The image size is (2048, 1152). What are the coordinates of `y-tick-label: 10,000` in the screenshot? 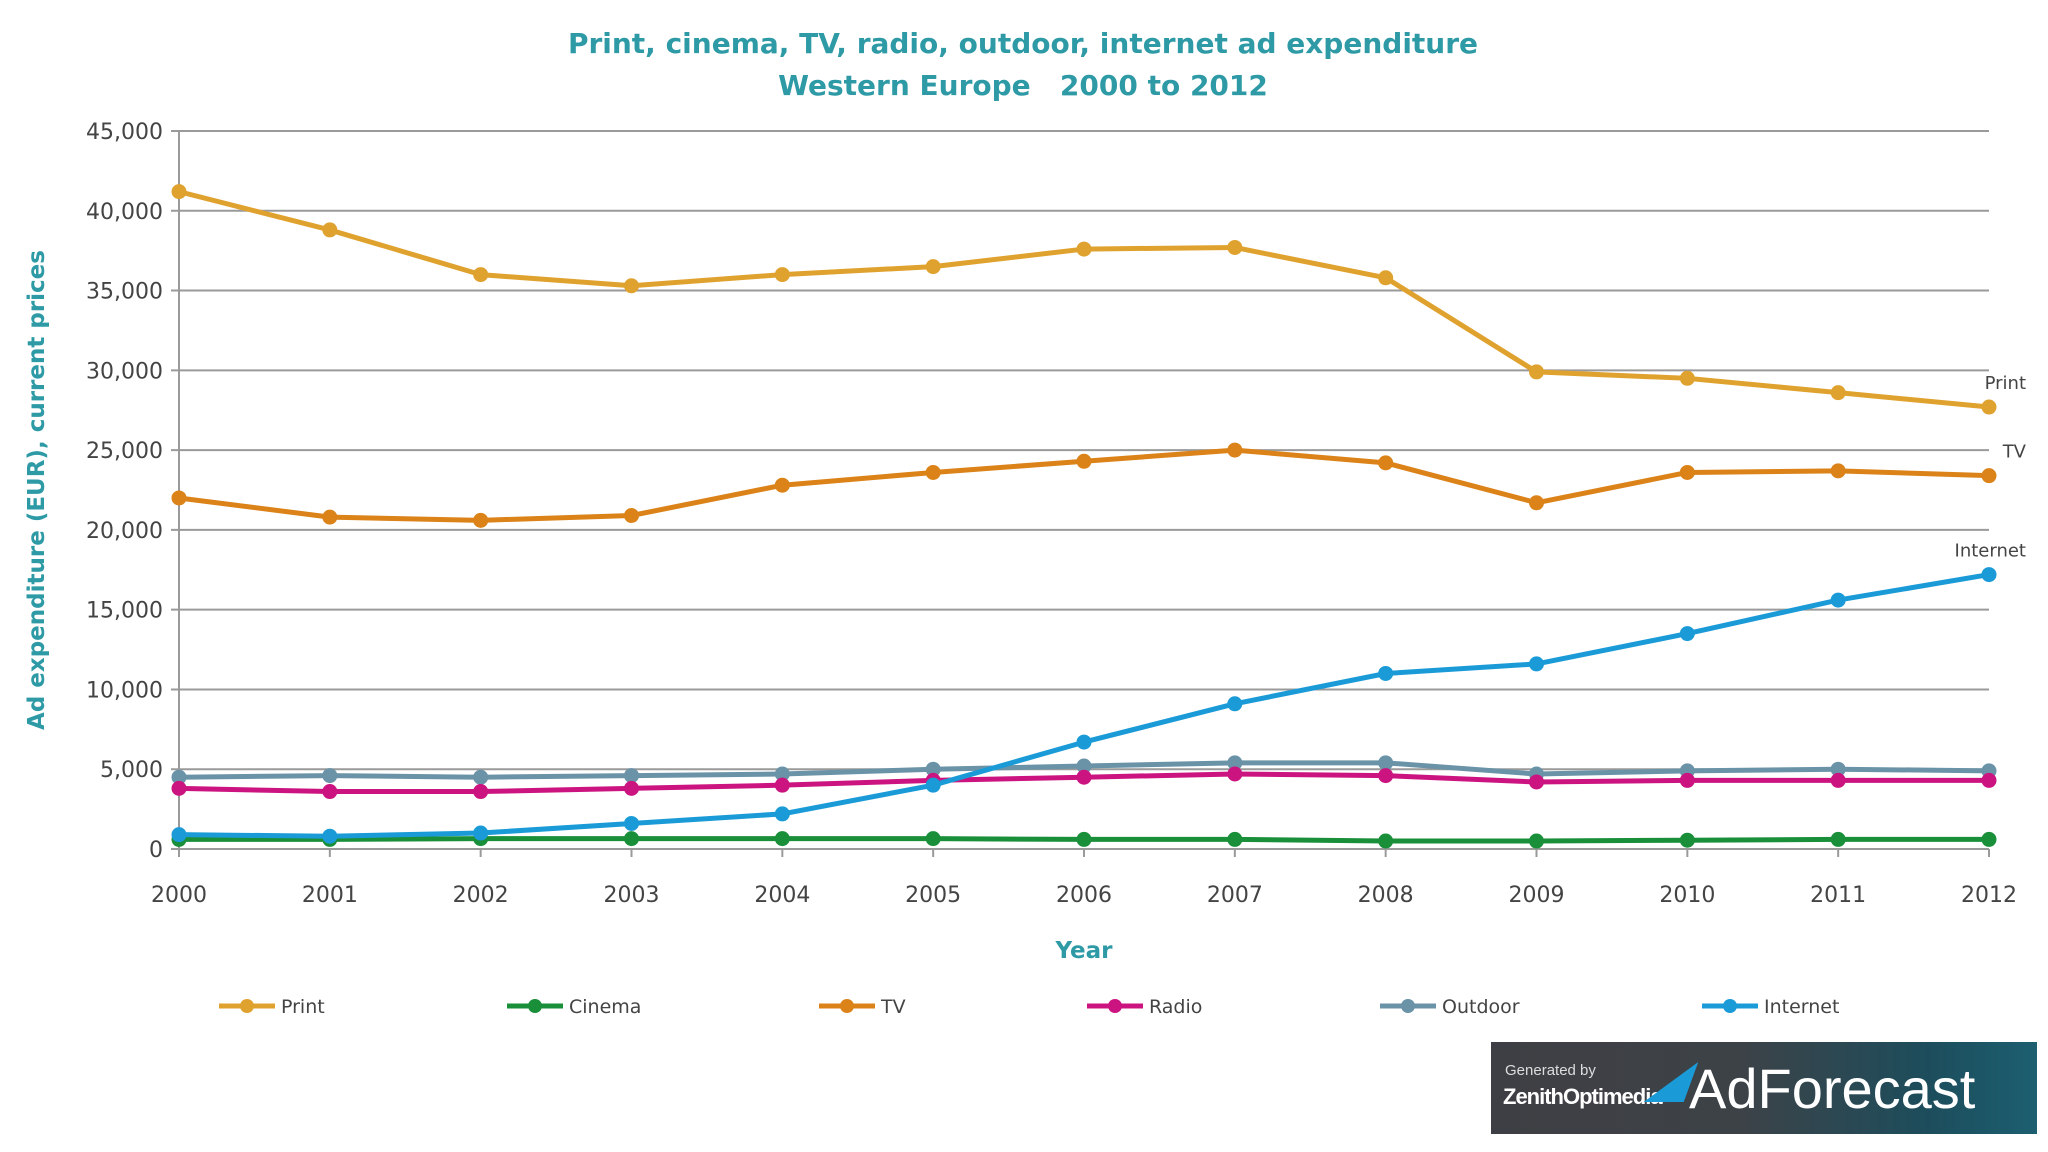 It's located at (124, 690).